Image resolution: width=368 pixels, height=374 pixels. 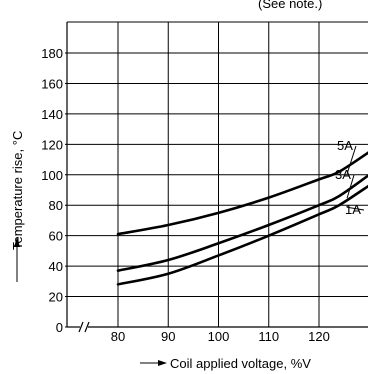 I want to click on series-leader-3A, so click(x=350, y=186).